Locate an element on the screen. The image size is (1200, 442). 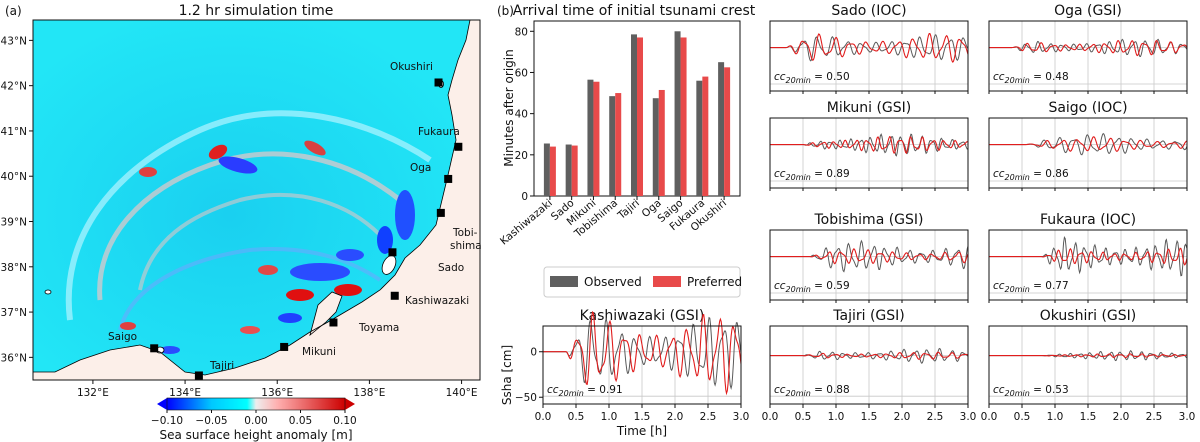
label-saigo: Saigo is located at coordinates (122, 337).